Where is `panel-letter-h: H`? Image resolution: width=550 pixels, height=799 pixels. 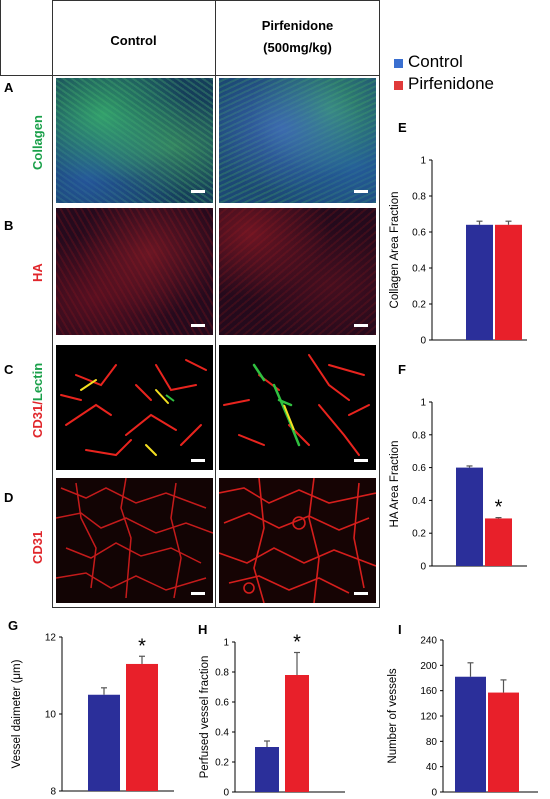 panel-letter-h: H is located at coordinates (203, 629).